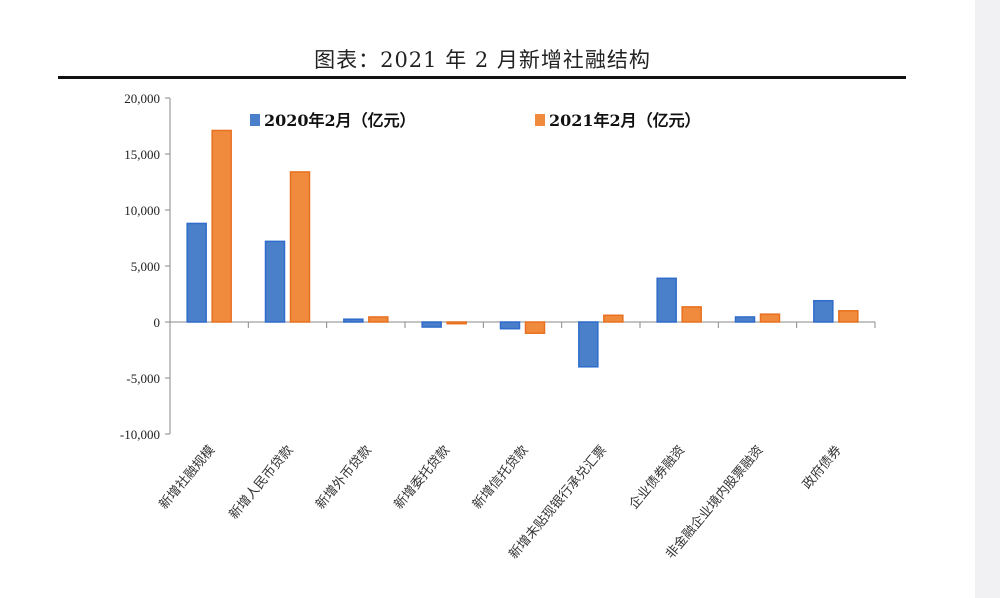 The image size is (1000, 598). What do you see at coordinates (343, 477) in the screenshot?
I see `category-label: 新增外币贷款` at bounding box center [343, 477].